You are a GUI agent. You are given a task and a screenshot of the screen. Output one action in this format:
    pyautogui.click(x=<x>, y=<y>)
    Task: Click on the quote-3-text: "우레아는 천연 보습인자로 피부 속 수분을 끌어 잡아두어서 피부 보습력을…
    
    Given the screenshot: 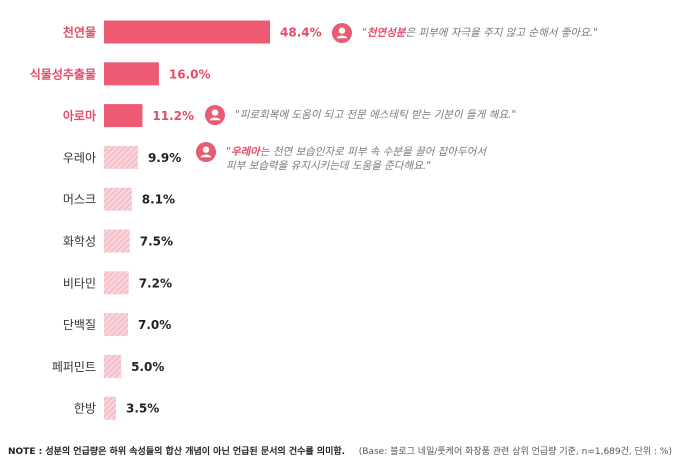 What is the action you would take?
    pyautogui.click(x=356, y=159)
    